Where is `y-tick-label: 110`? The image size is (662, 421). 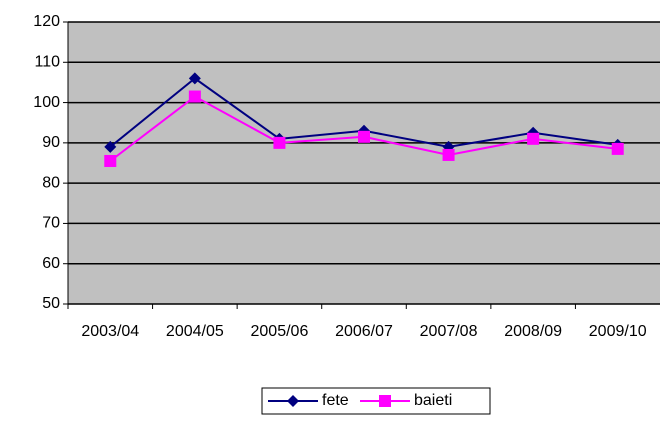
y-tick-label: 110 is located at coordinates (47, 62).